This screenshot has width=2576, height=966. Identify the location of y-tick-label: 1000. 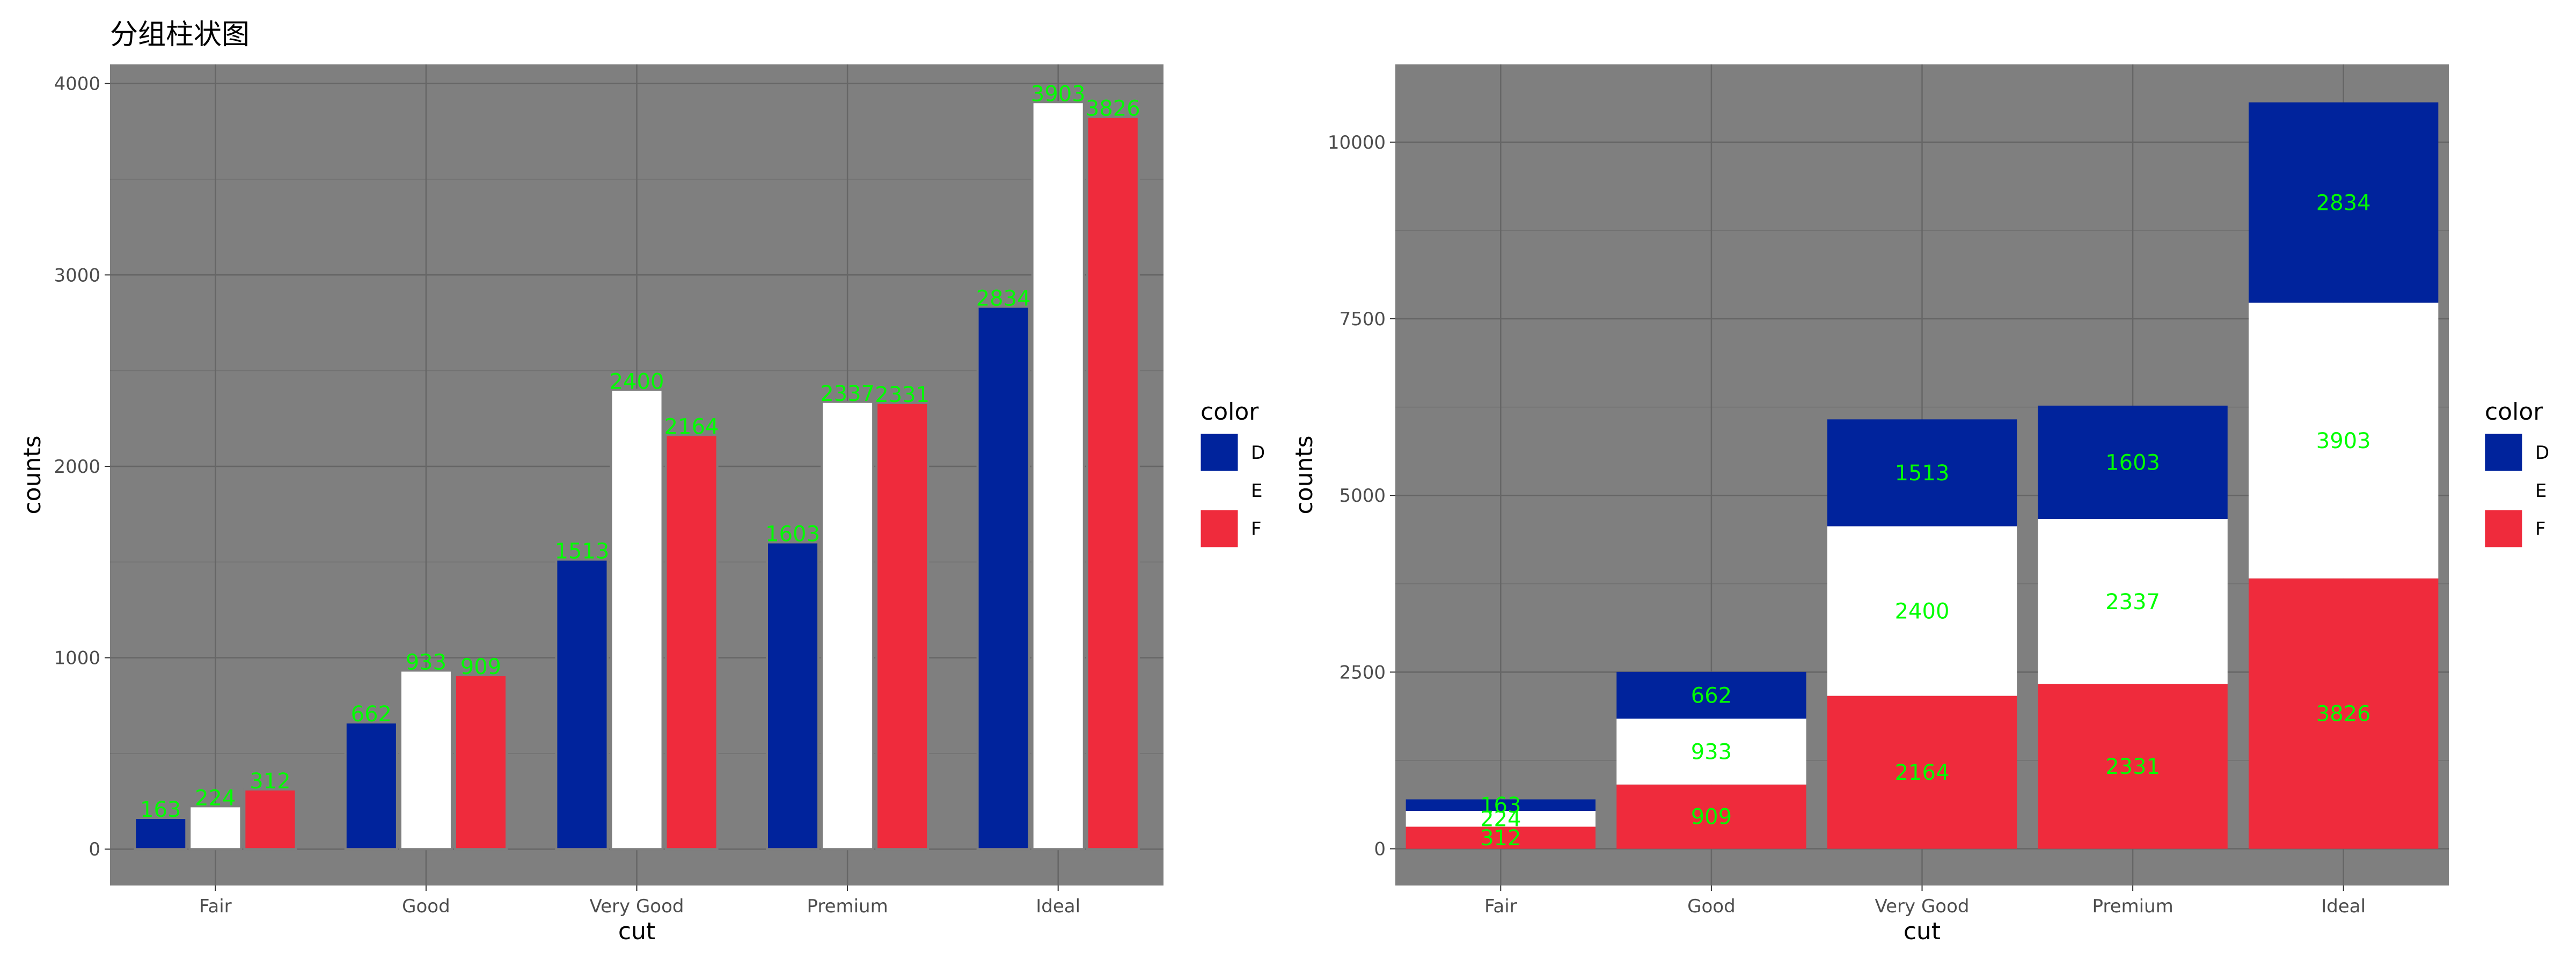
(77, 658).